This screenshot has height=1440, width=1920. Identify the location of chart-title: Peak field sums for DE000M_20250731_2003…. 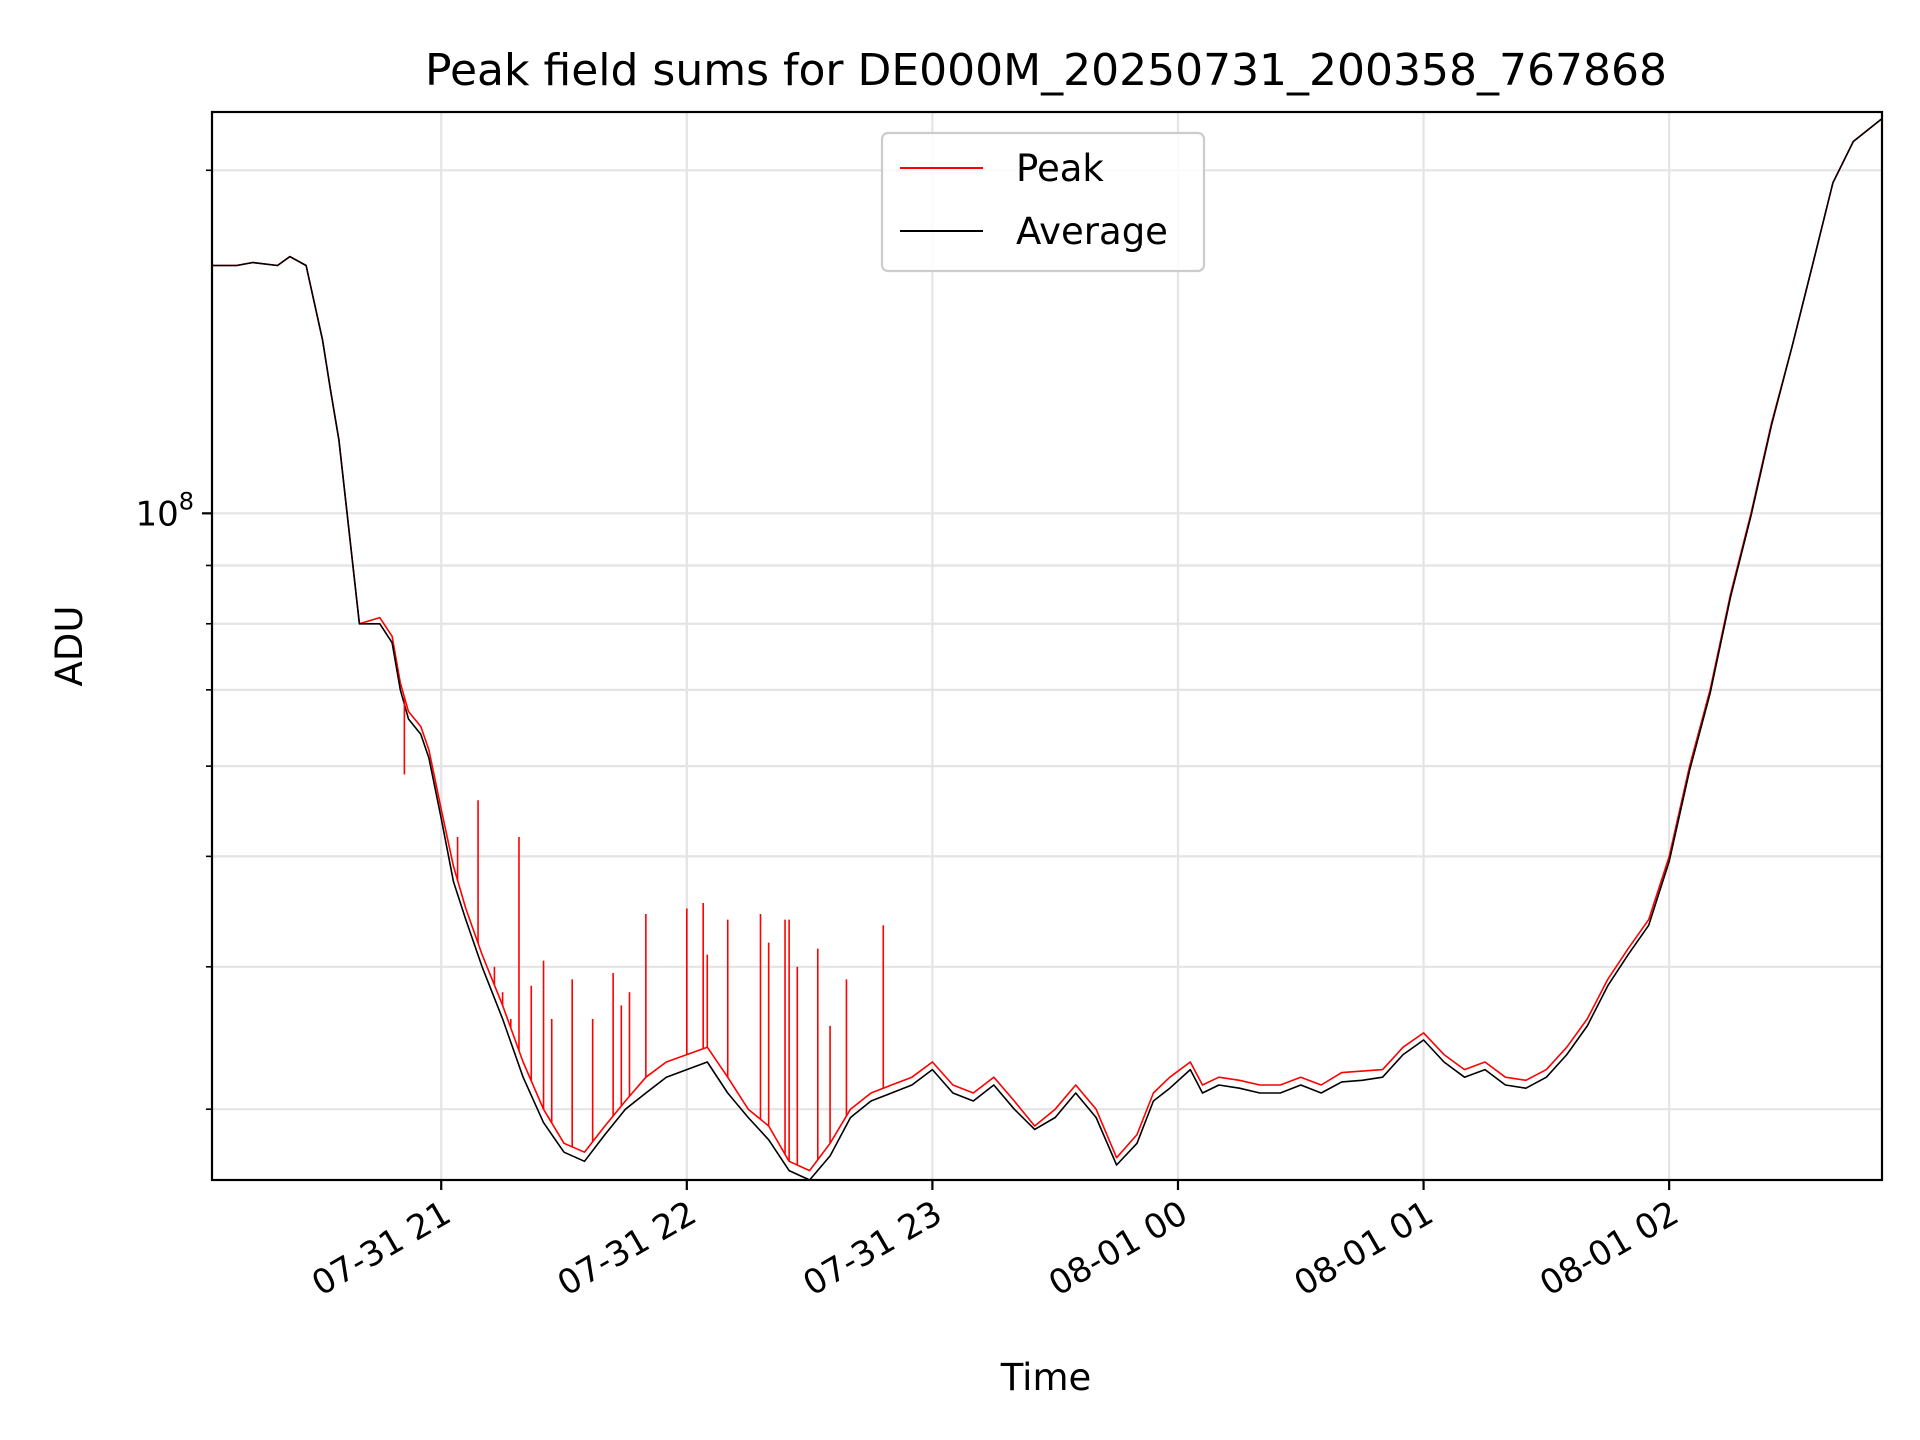
(1046, 70).